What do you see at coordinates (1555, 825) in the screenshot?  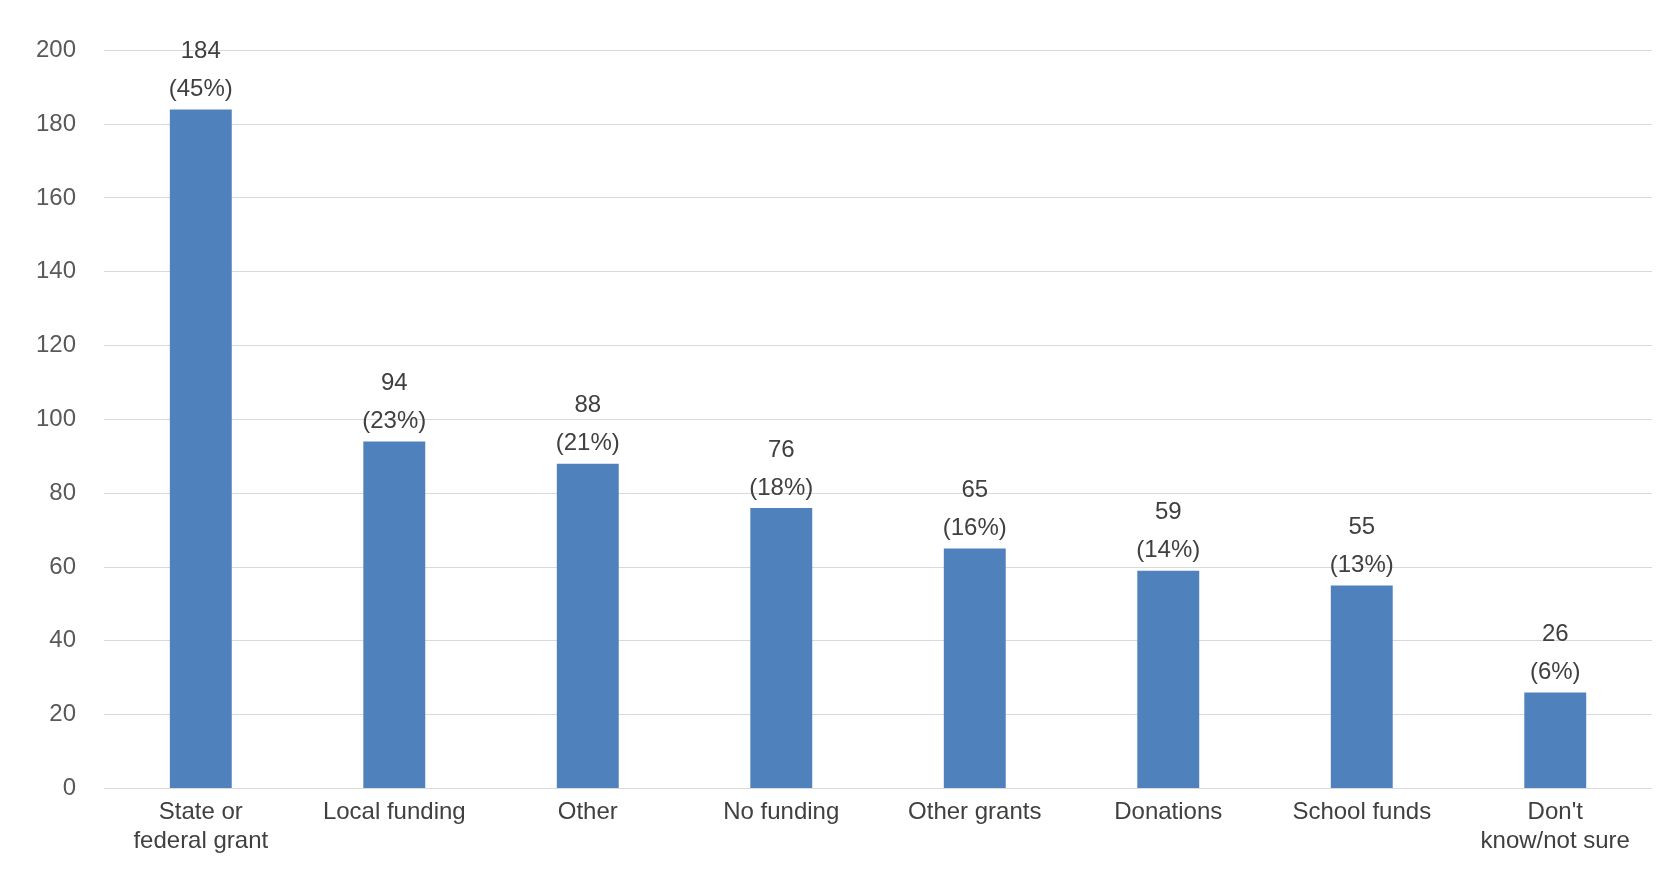 I see `x-tick-label: Don't know/not sure` at bounding box center [1555, 825].